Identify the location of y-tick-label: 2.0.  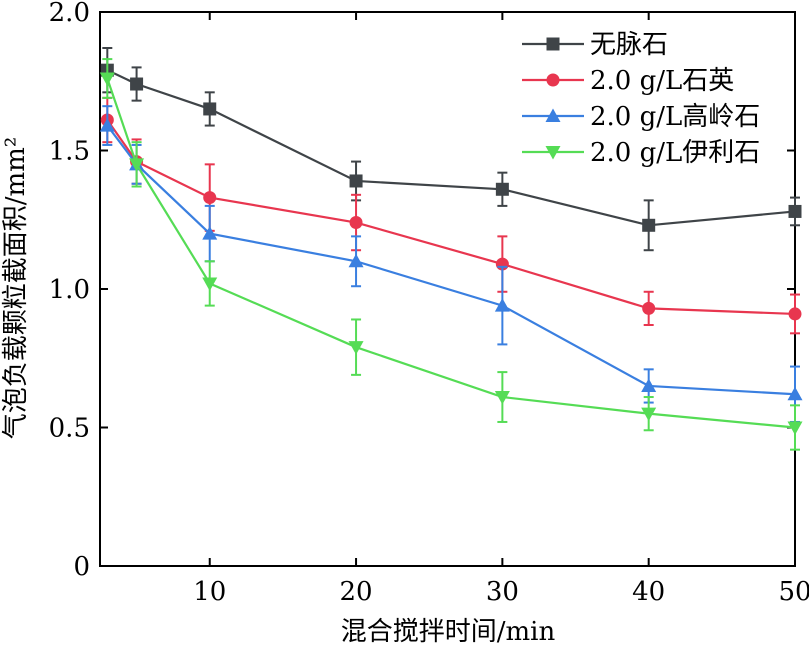
(69, 14).